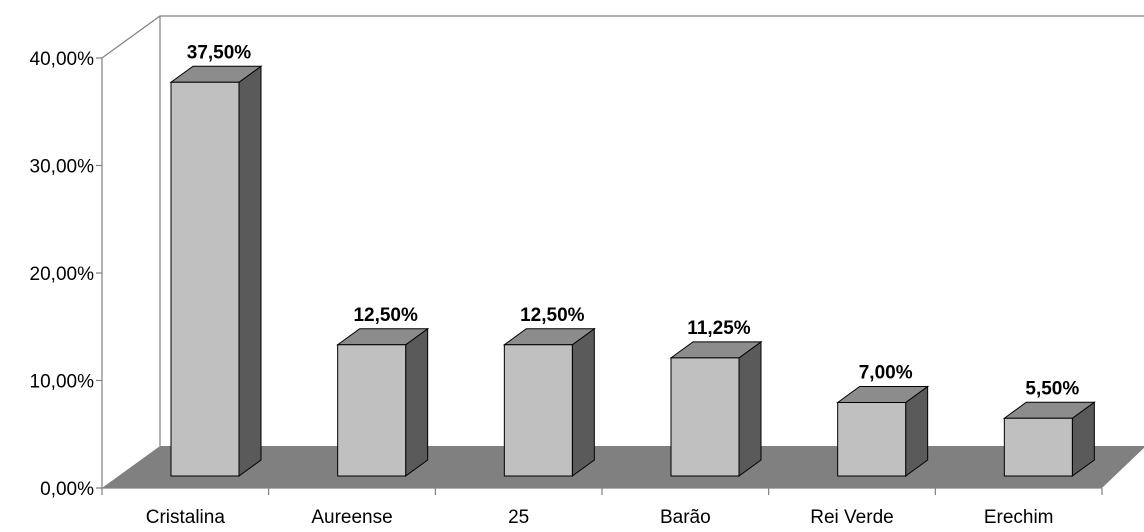 The width and height of the screenshot is (1144, 532). What do you see at coordinates (67, 489) in the screenshot?
I see `y-tick-label: 0,00%` at bounding box center [67, 489].